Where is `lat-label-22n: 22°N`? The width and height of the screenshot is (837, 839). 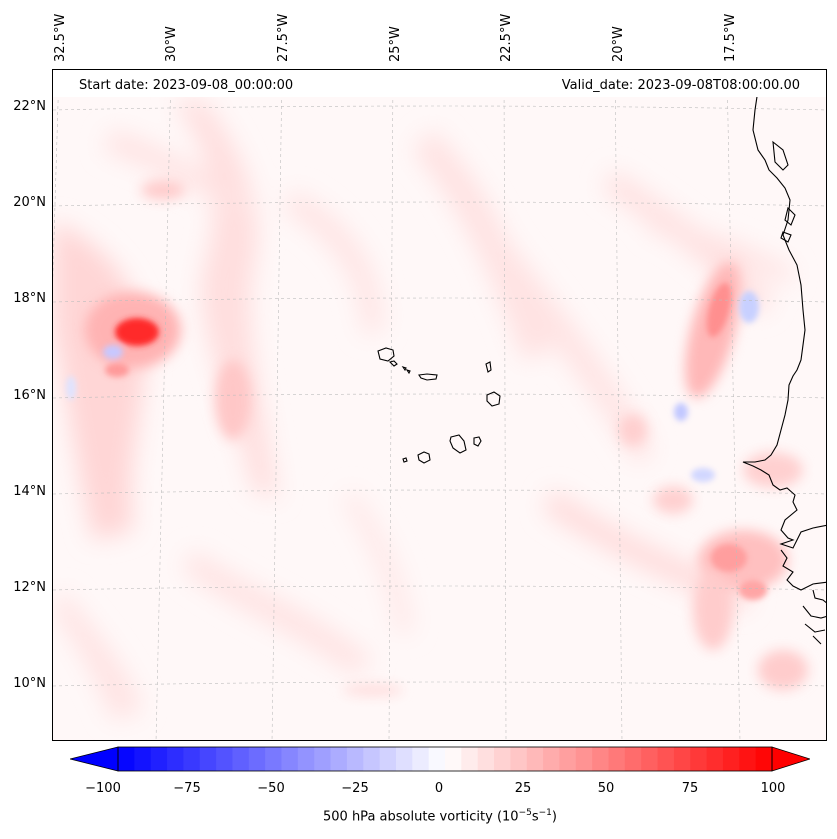
lat-label-22n: 22°N is located at coordinates (29, 106).